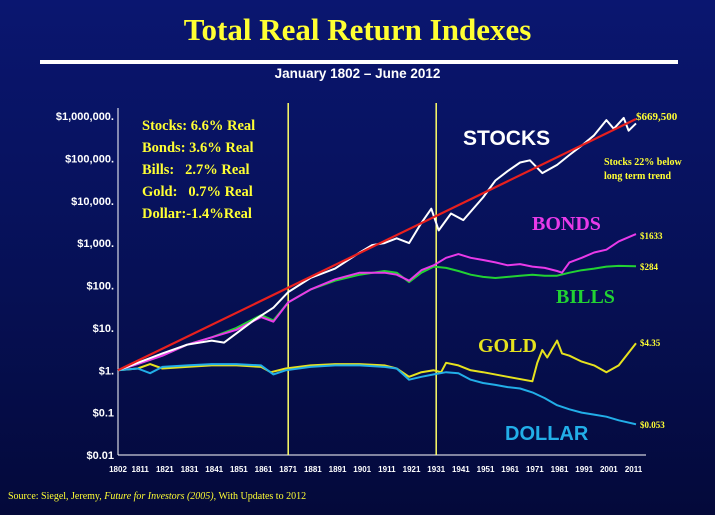 The height and width of the screenshot is (515, 715). Describe the element at coordinates (56, 496) in the screenshot. I see `source-prefix: Source: Siegel, Jeremy,` at that location.